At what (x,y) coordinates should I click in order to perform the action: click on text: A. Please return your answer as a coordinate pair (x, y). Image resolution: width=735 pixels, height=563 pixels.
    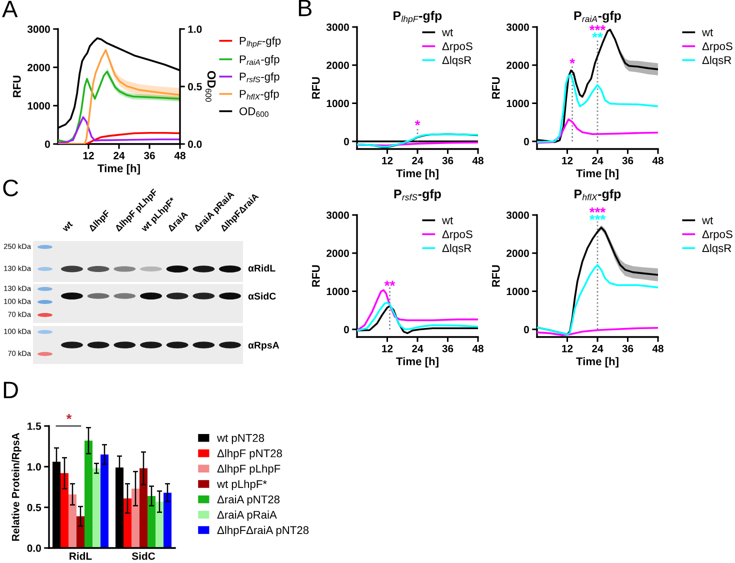
    Looking at the image, I should click on (10, 9).